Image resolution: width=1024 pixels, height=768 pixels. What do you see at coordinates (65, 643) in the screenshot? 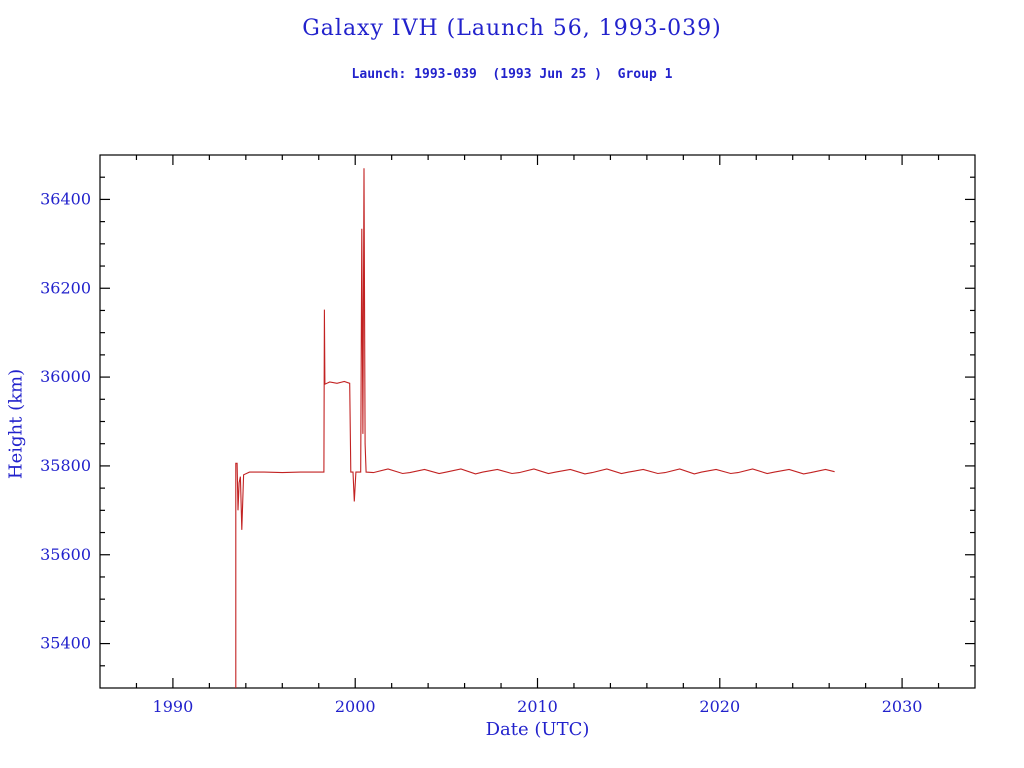
I see `y-tick-label: 35400` at bounding box center [65, 643].